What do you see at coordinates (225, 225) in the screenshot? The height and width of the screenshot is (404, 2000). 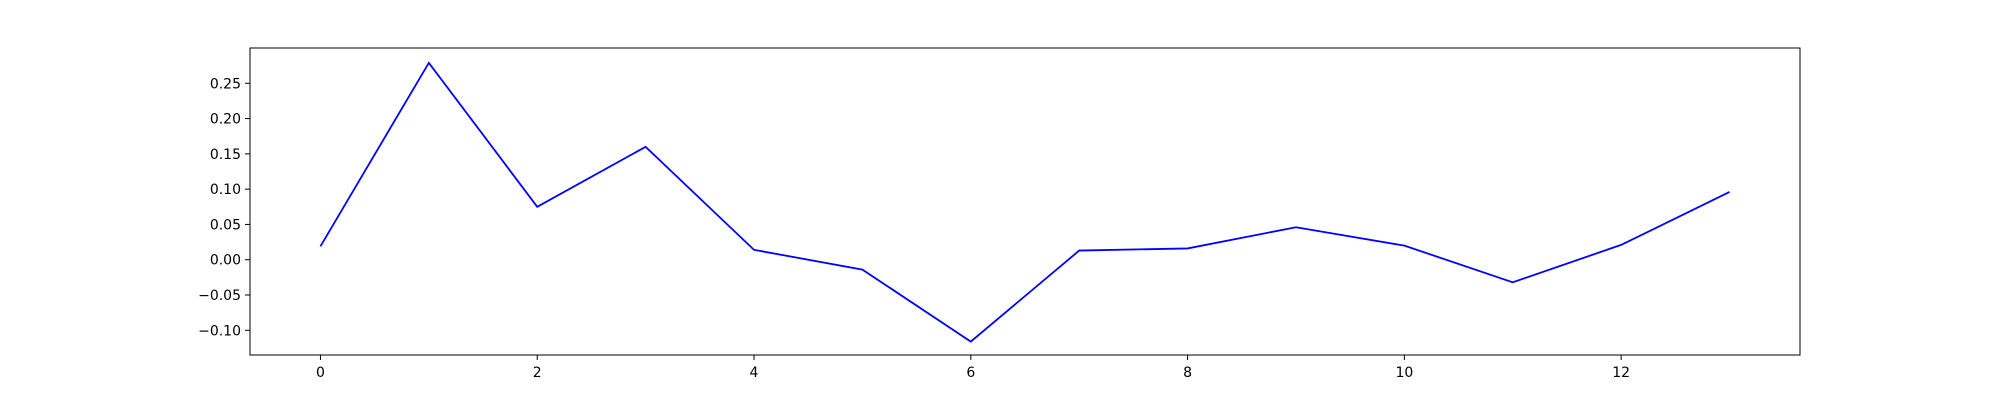 I see `y-tick-label: 0.05` at bounding box center [225, 225].